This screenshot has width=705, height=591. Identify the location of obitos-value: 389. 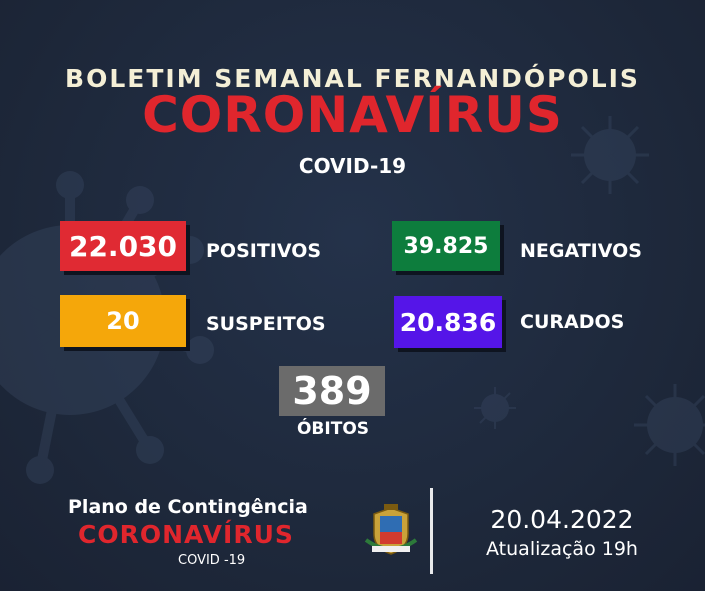
(332, 391).